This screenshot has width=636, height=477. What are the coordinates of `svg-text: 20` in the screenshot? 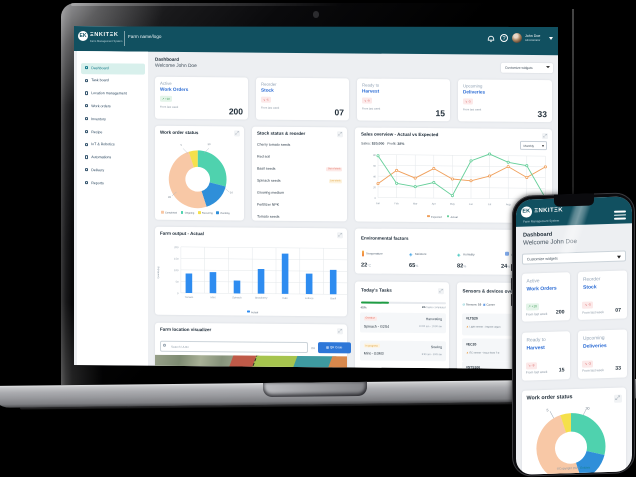 It's located at (374, 187).